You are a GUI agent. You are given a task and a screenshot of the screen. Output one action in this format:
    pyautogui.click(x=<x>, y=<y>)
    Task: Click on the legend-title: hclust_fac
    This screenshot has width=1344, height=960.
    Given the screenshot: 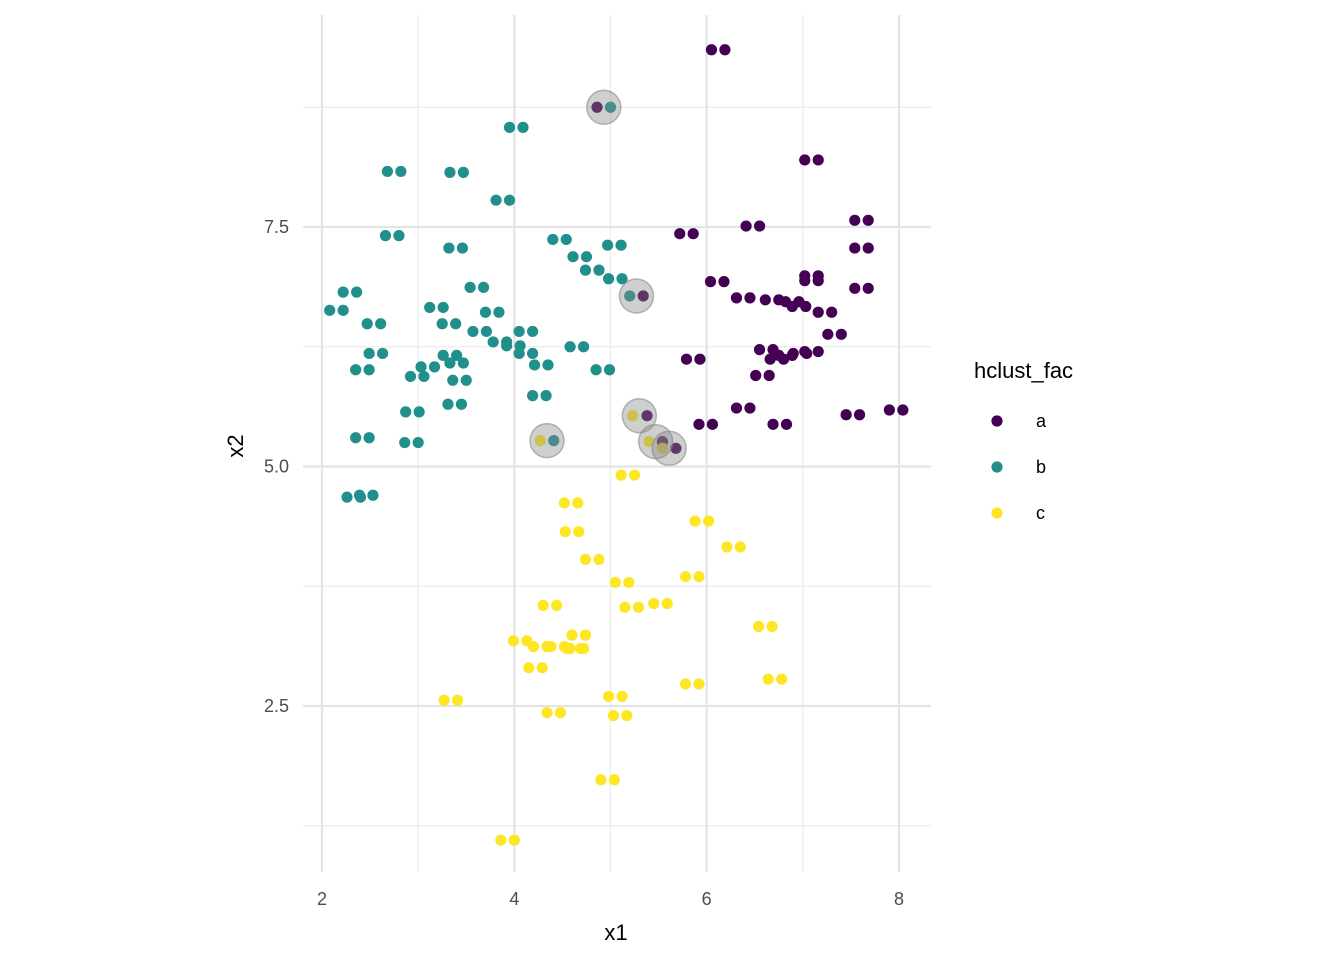 What is the action you would take?
    pyautogui.click(x=1023, y=370)
    